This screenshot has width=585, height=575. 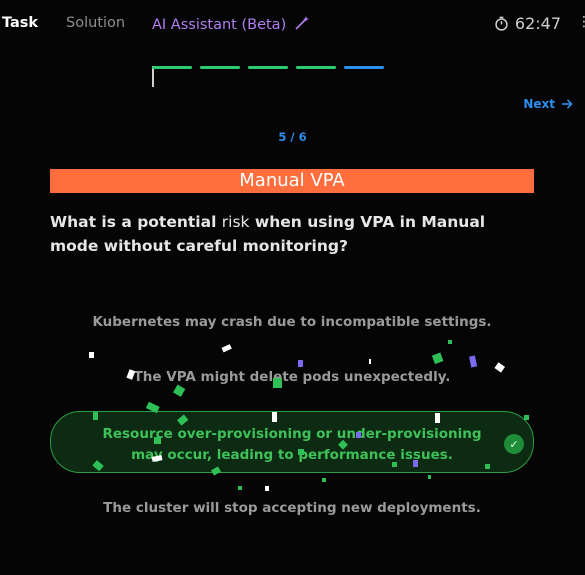 I want to click on section-title: Manual VPA, so click(x=292, y=181).